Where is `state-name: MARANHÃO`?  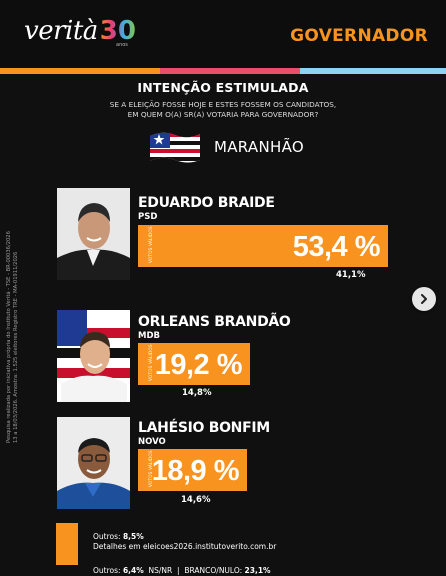 state-name: MARANHÃO is located at coordinates (259, 147).